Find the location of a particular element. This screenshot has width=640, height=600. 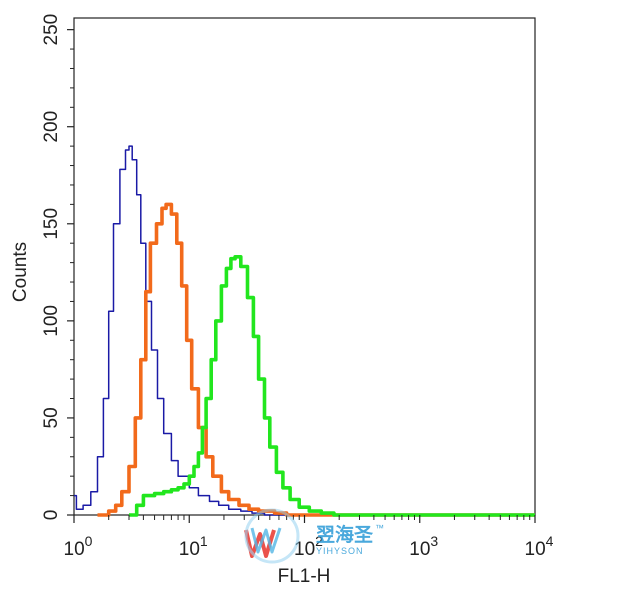

watermark-tm: ™ is located at coordinates (380, 528).